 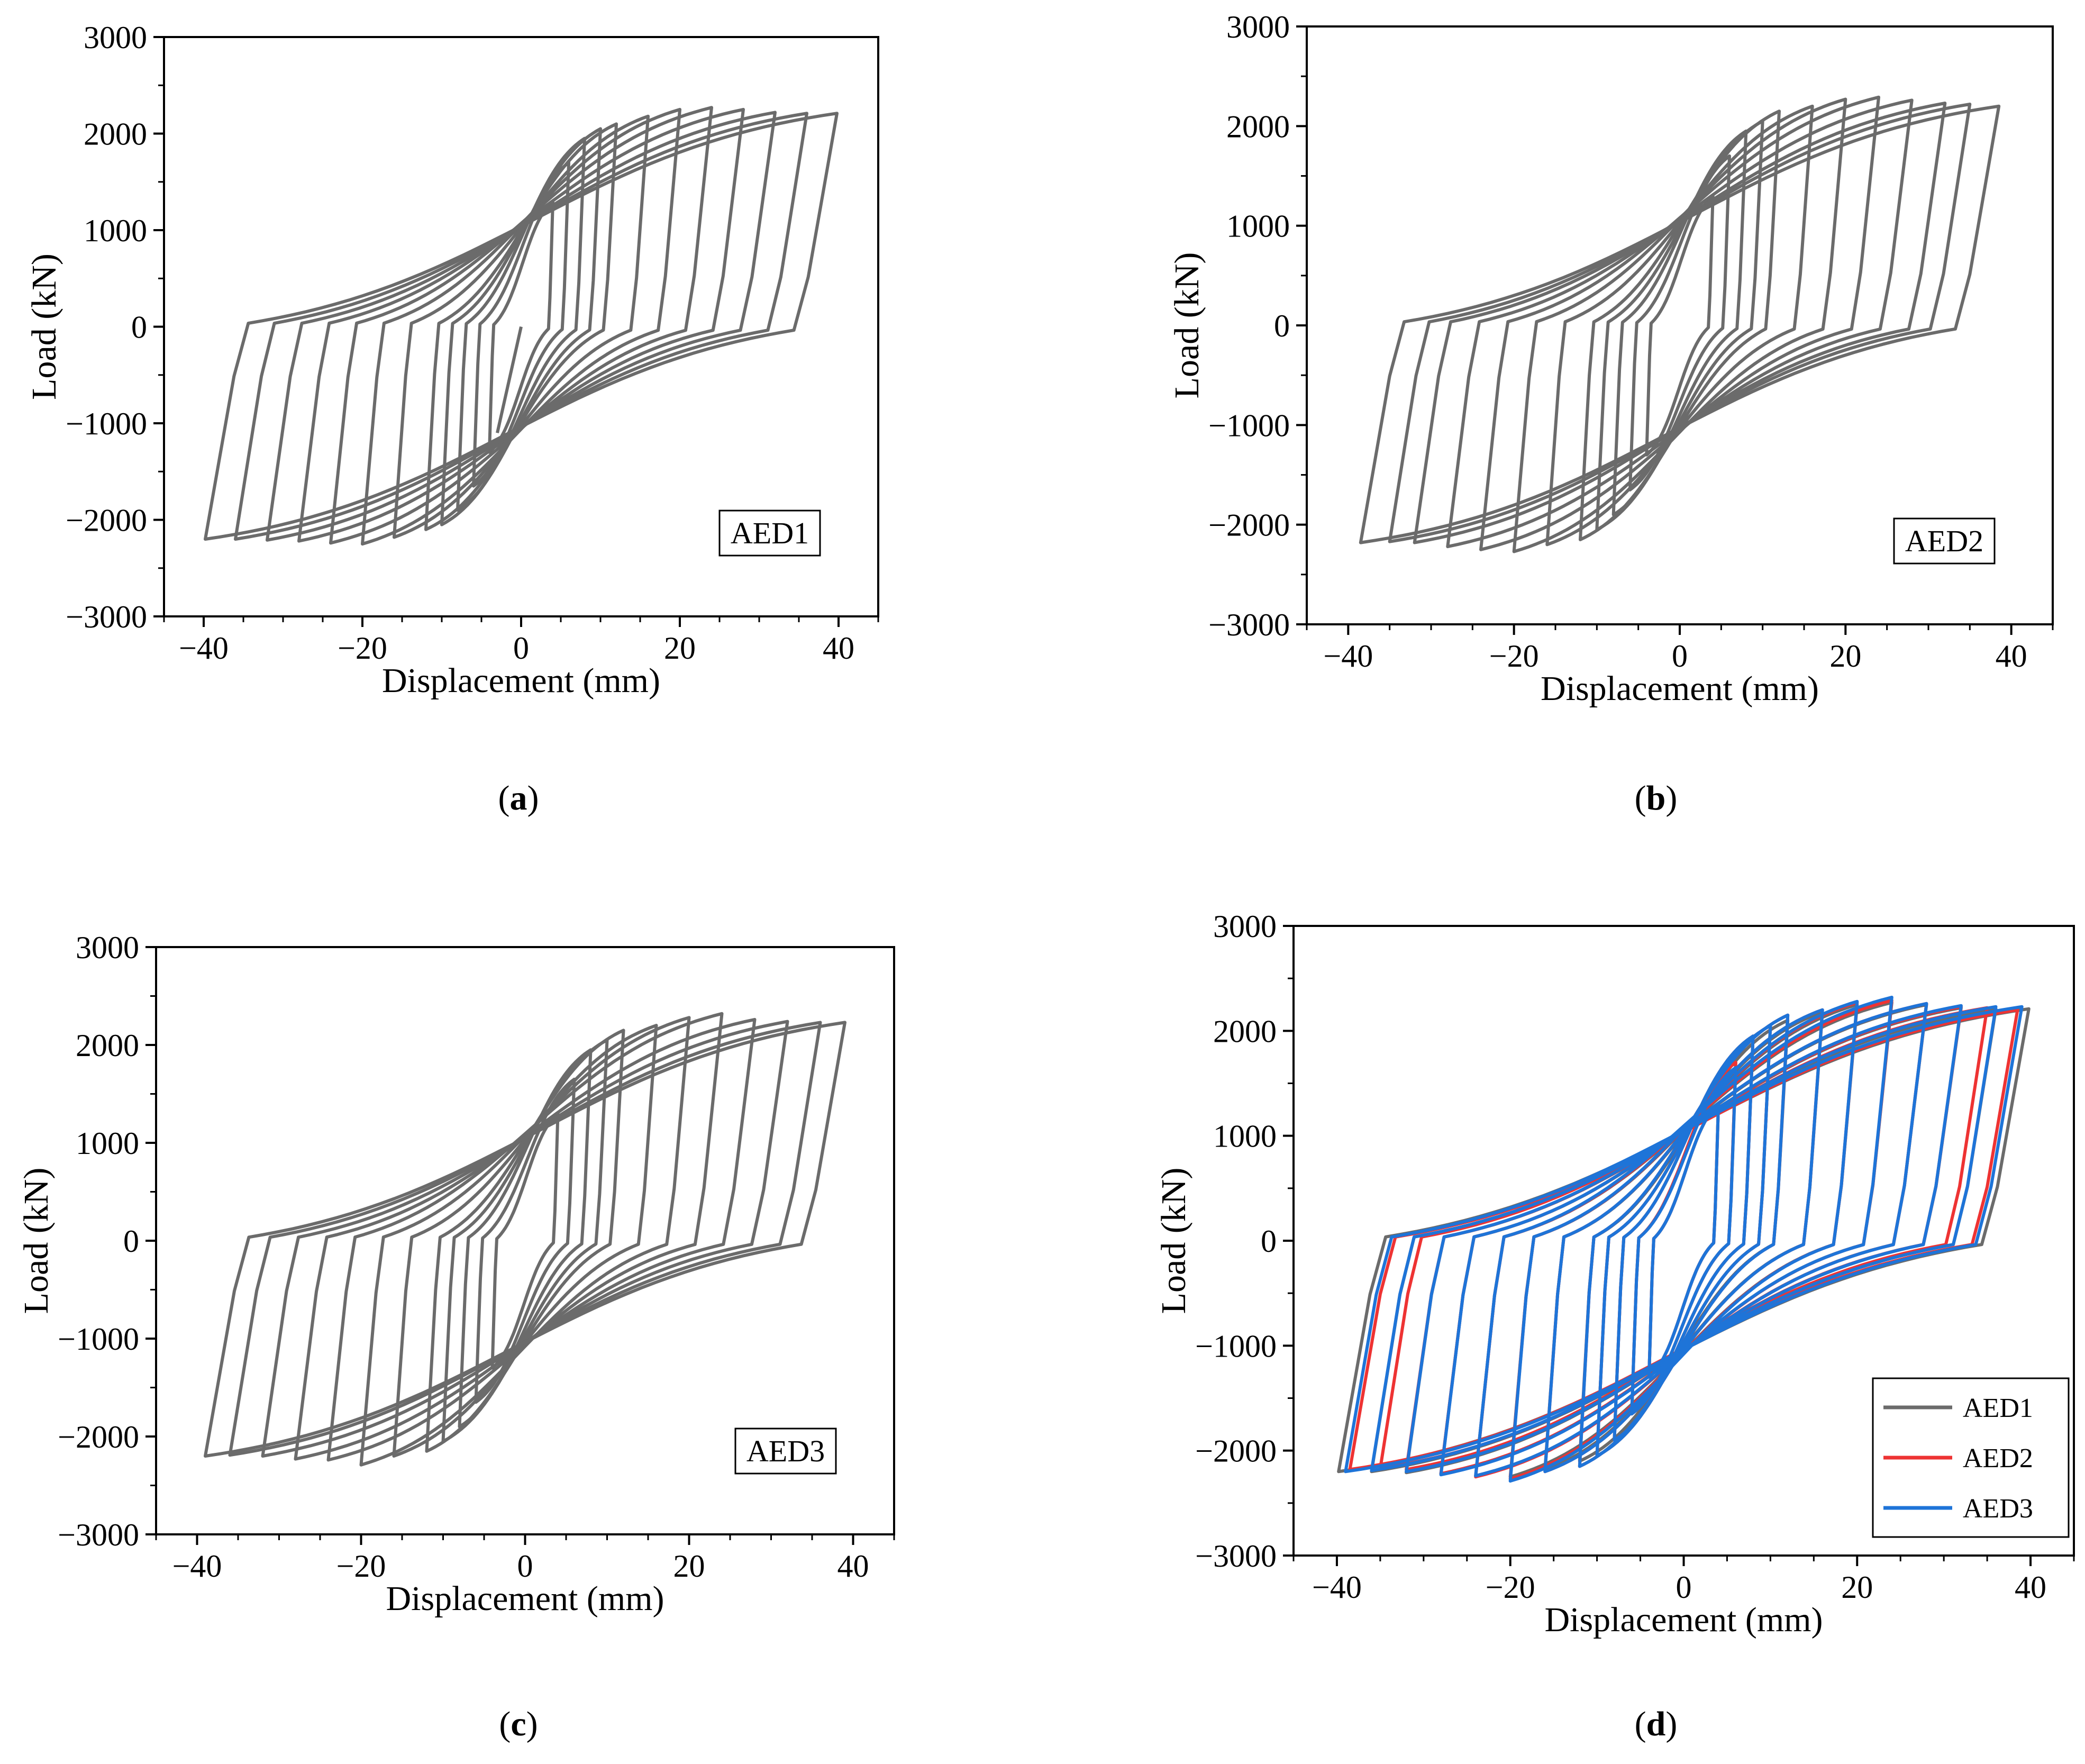 What do you see at coordinates (2012, 656) in the screenshot?
I see `x-tick-label: 40` at bounding box center [2012, 656].